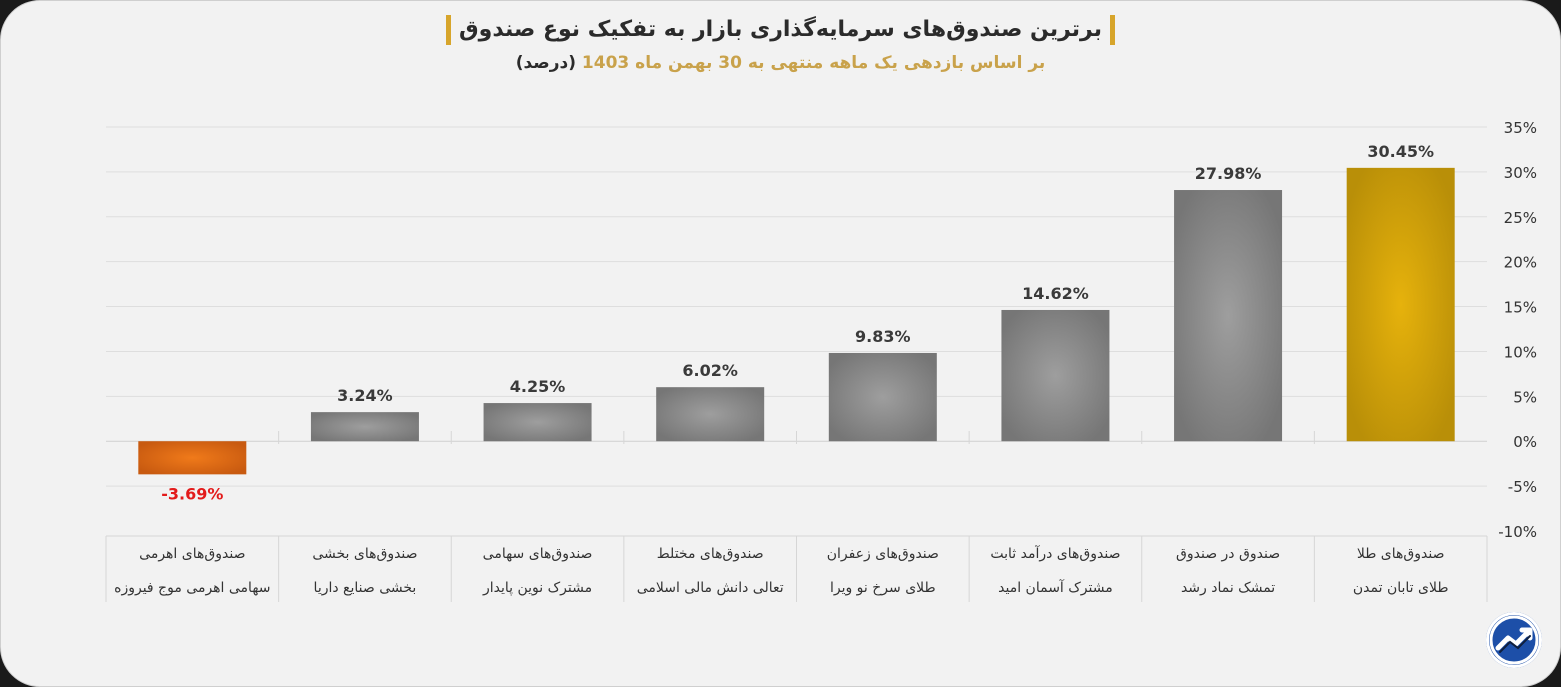 This screenshot has height=687, width=1561. I want to click on brand-logo, so click(1514, 640).